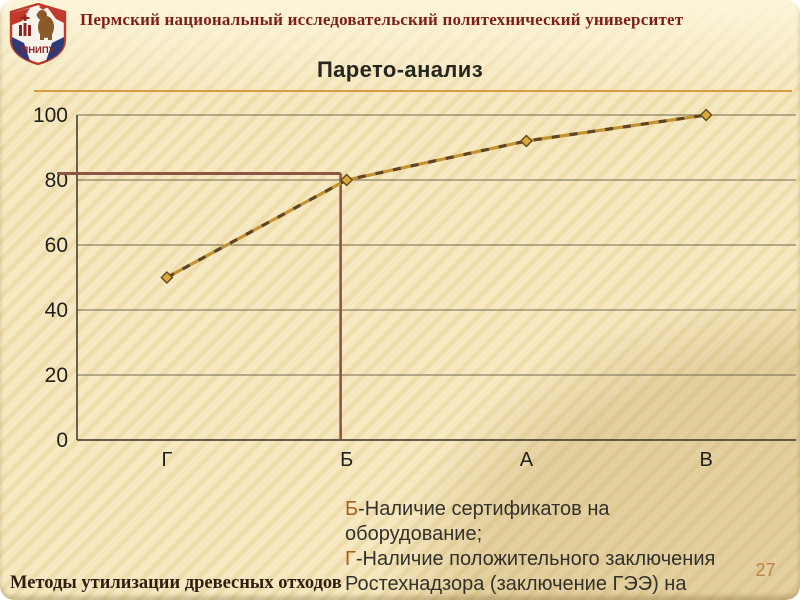 This screenshot has height=600, width=800. Describe the element at coordinates (350, 559) in the screenshot. I see `legend-letter-g: Г` at that location.